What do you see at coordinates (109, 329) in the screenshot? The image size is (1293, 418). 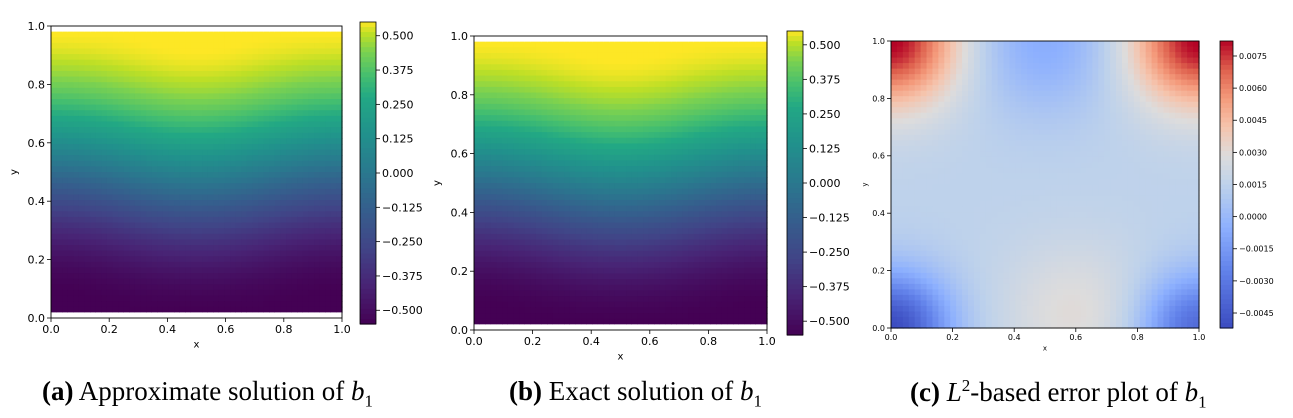 I see `x-tick-label: 0.2` at bounding box center [109, 329].